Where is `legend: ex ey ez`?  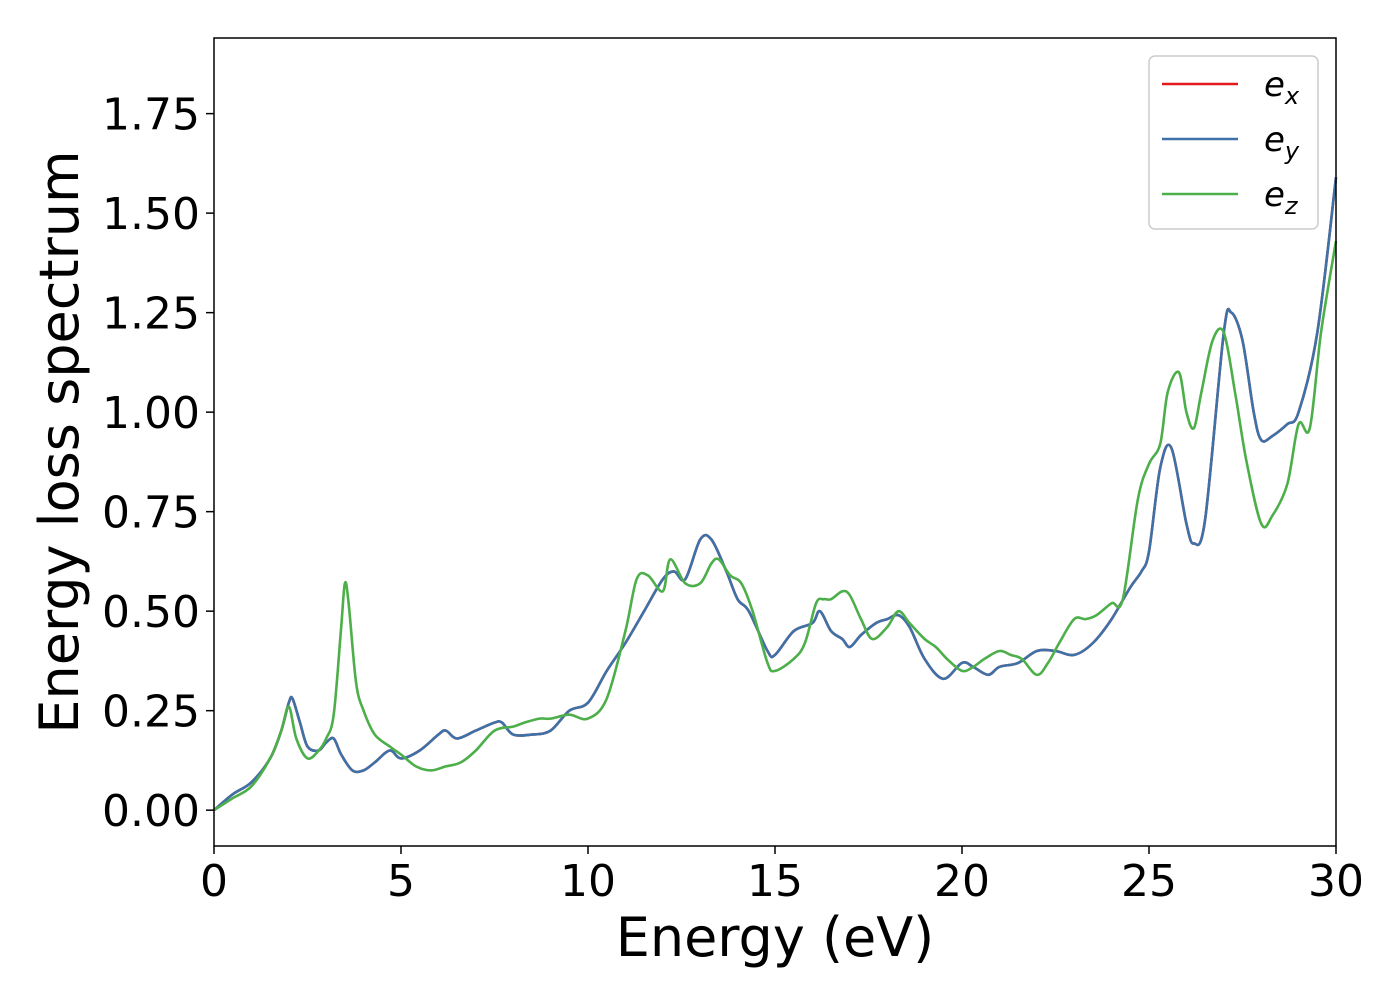 legend: ex ey ez is located at coordinates (1233, 142).